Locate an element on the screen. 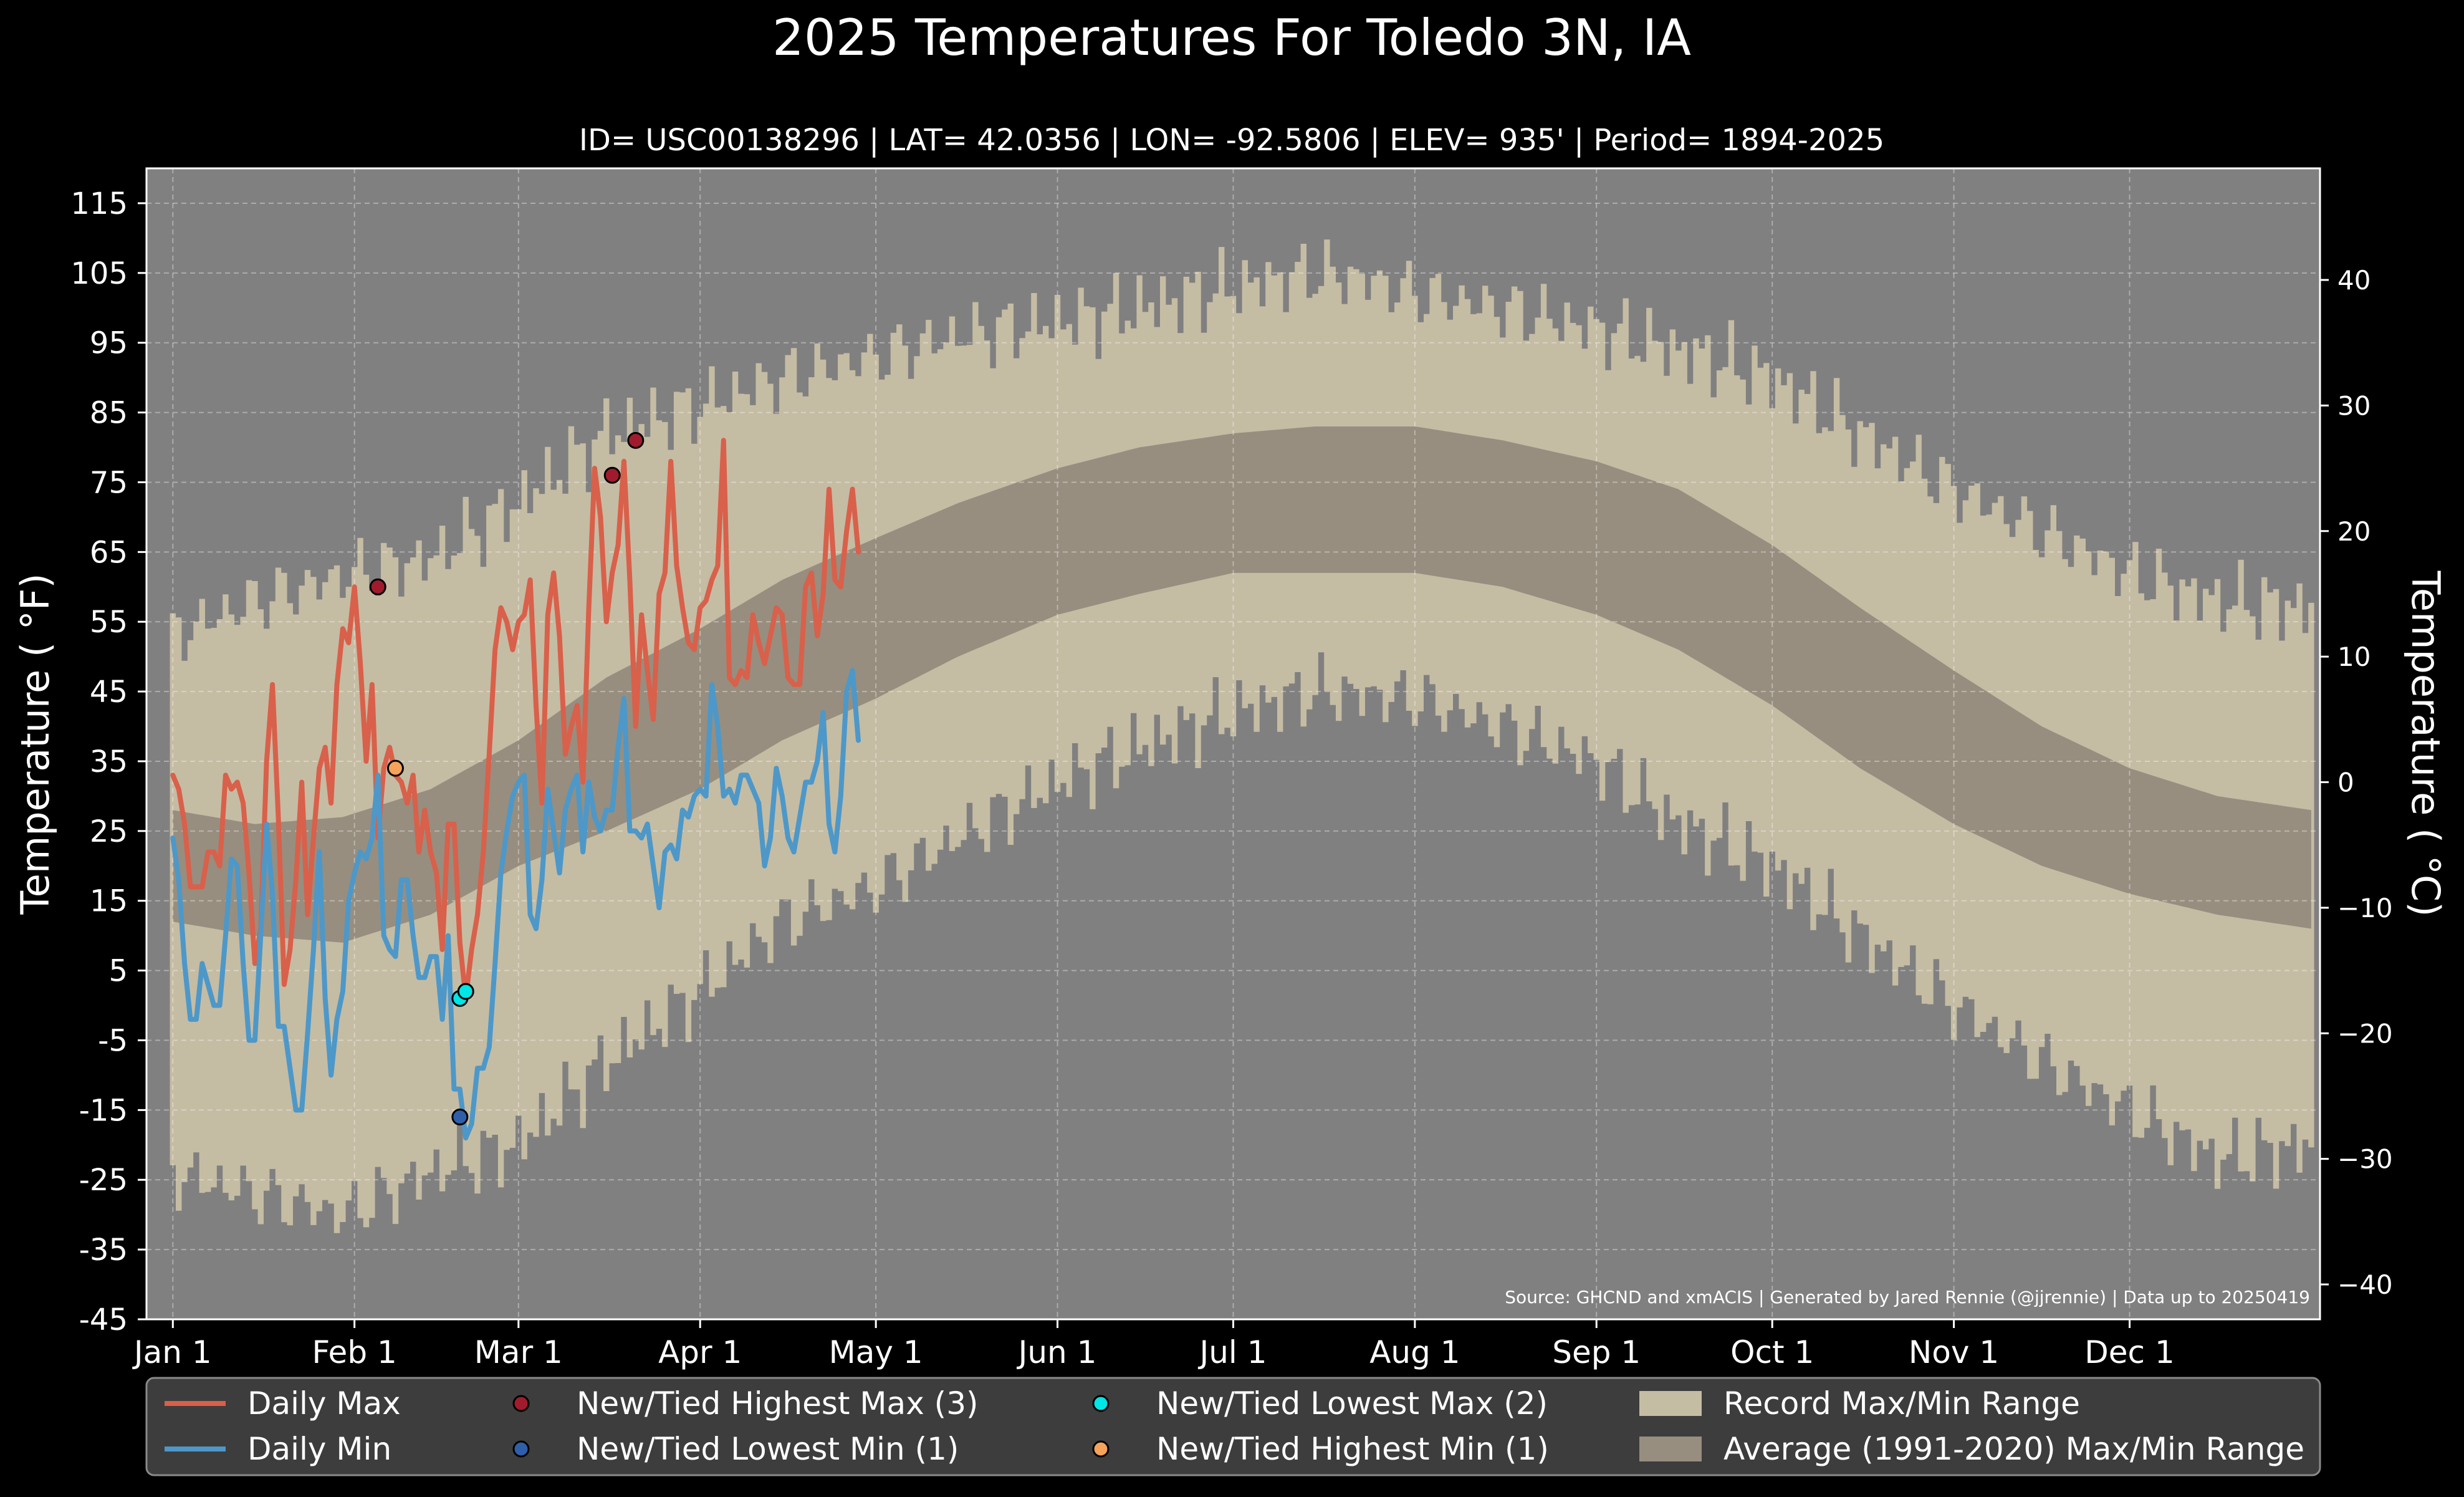 This screenshot has height=1497, width=2464. x-tick-label: Nov 1 is located at coordinates (1954, 1352).